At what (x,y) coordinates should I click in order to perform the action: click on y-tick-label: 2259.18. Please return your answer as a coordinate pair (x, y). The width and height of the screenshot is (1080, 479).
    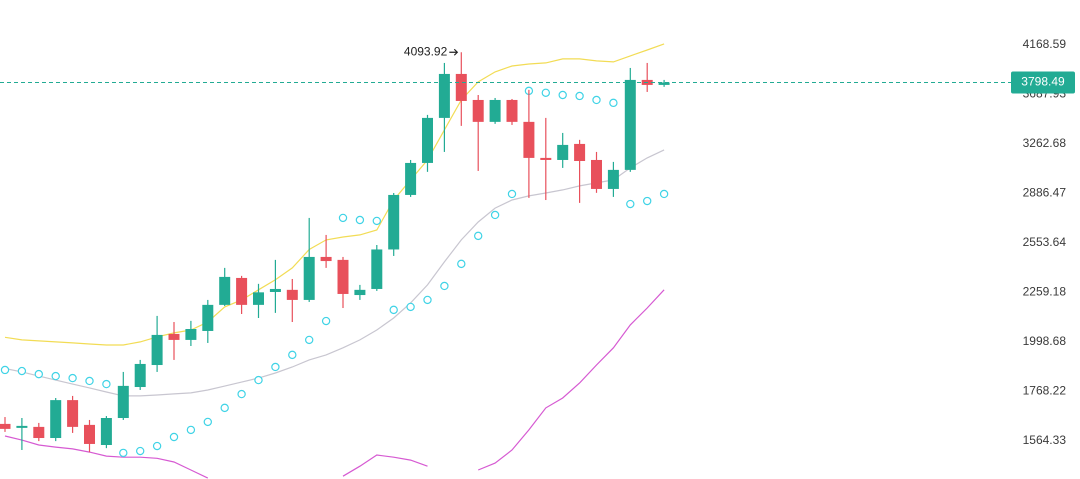
    Looking at the image, I should click on (1045, 292).